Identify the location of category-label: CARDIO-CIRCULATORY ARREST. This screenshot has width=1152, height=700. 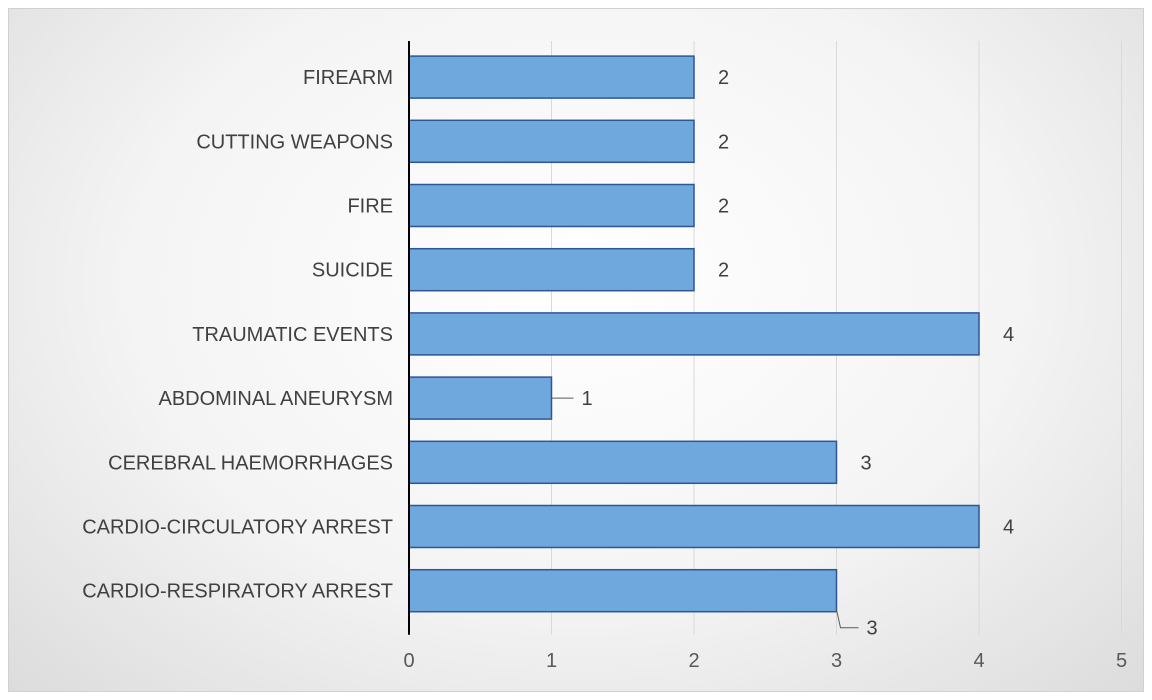
(237, 528).